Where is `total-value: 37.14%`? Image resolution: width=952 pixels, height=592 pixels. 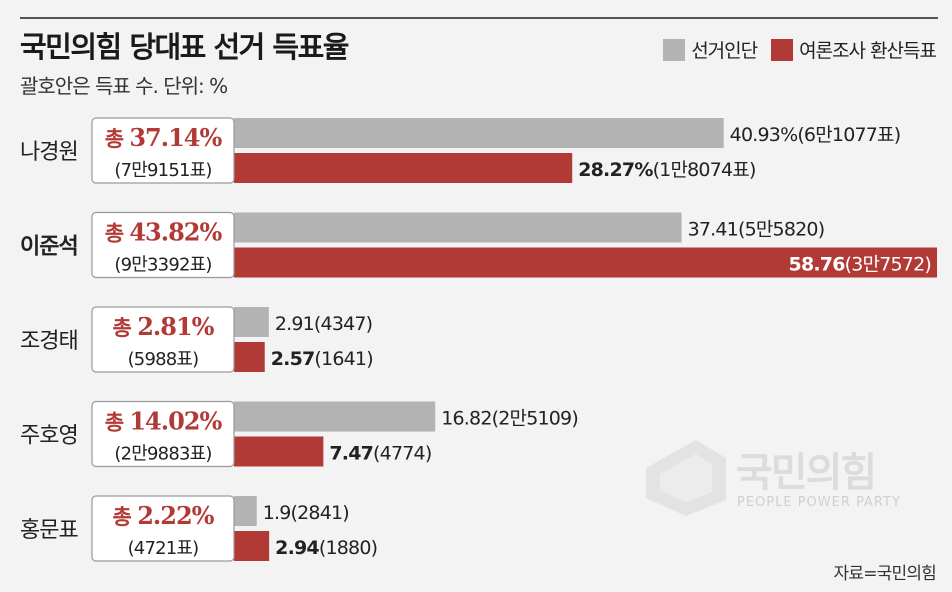 total-value: 37.14% is located at coordinates (175, 137).